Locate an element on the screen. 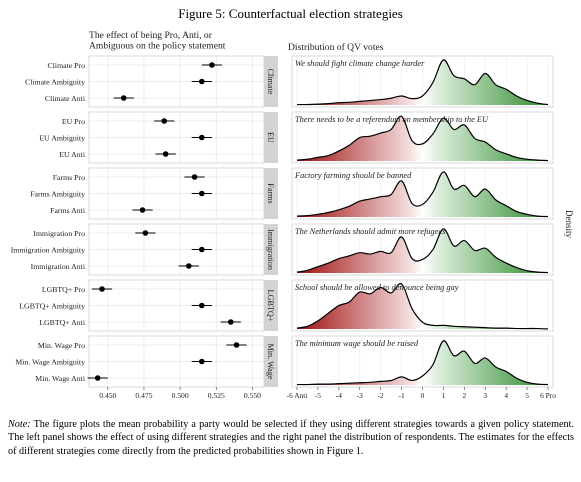  facet-strip-label: EU is located at coordinates (270, 137).